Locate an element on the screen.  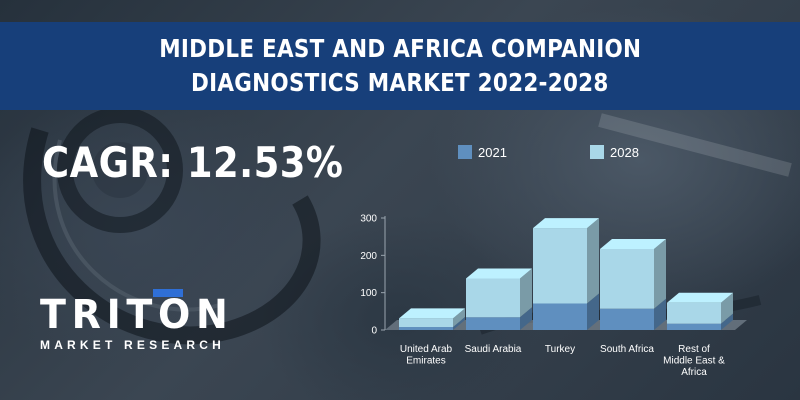
y-tick-label: 300 is located at coordinates (368, 219).